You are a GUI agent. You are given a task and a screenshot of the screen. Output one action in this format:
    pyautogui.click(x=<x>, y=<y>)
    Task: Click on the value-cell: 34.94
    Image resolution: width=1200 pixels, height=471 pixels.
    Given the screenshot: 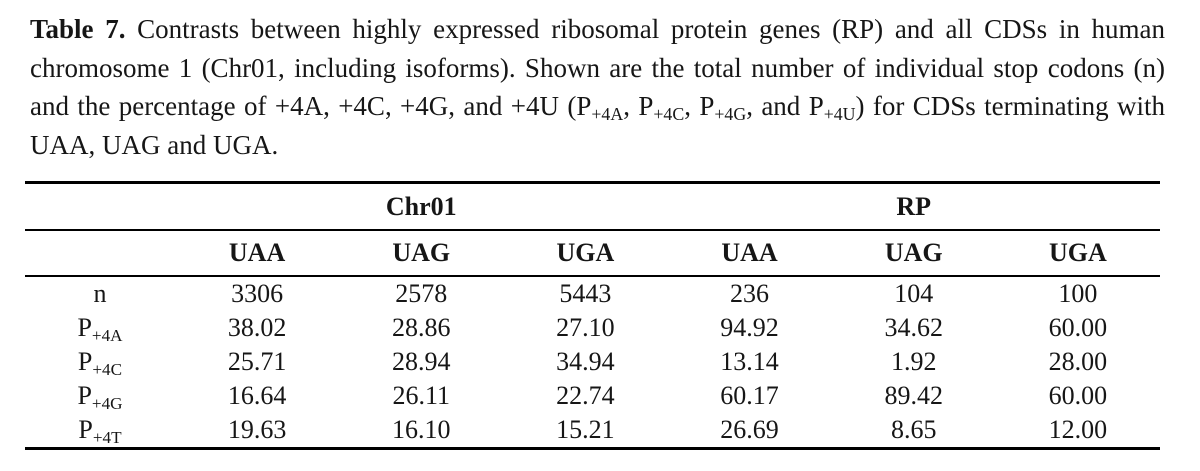 What is the action you would take?
    pyautogui.click(x=585, y=361)
    